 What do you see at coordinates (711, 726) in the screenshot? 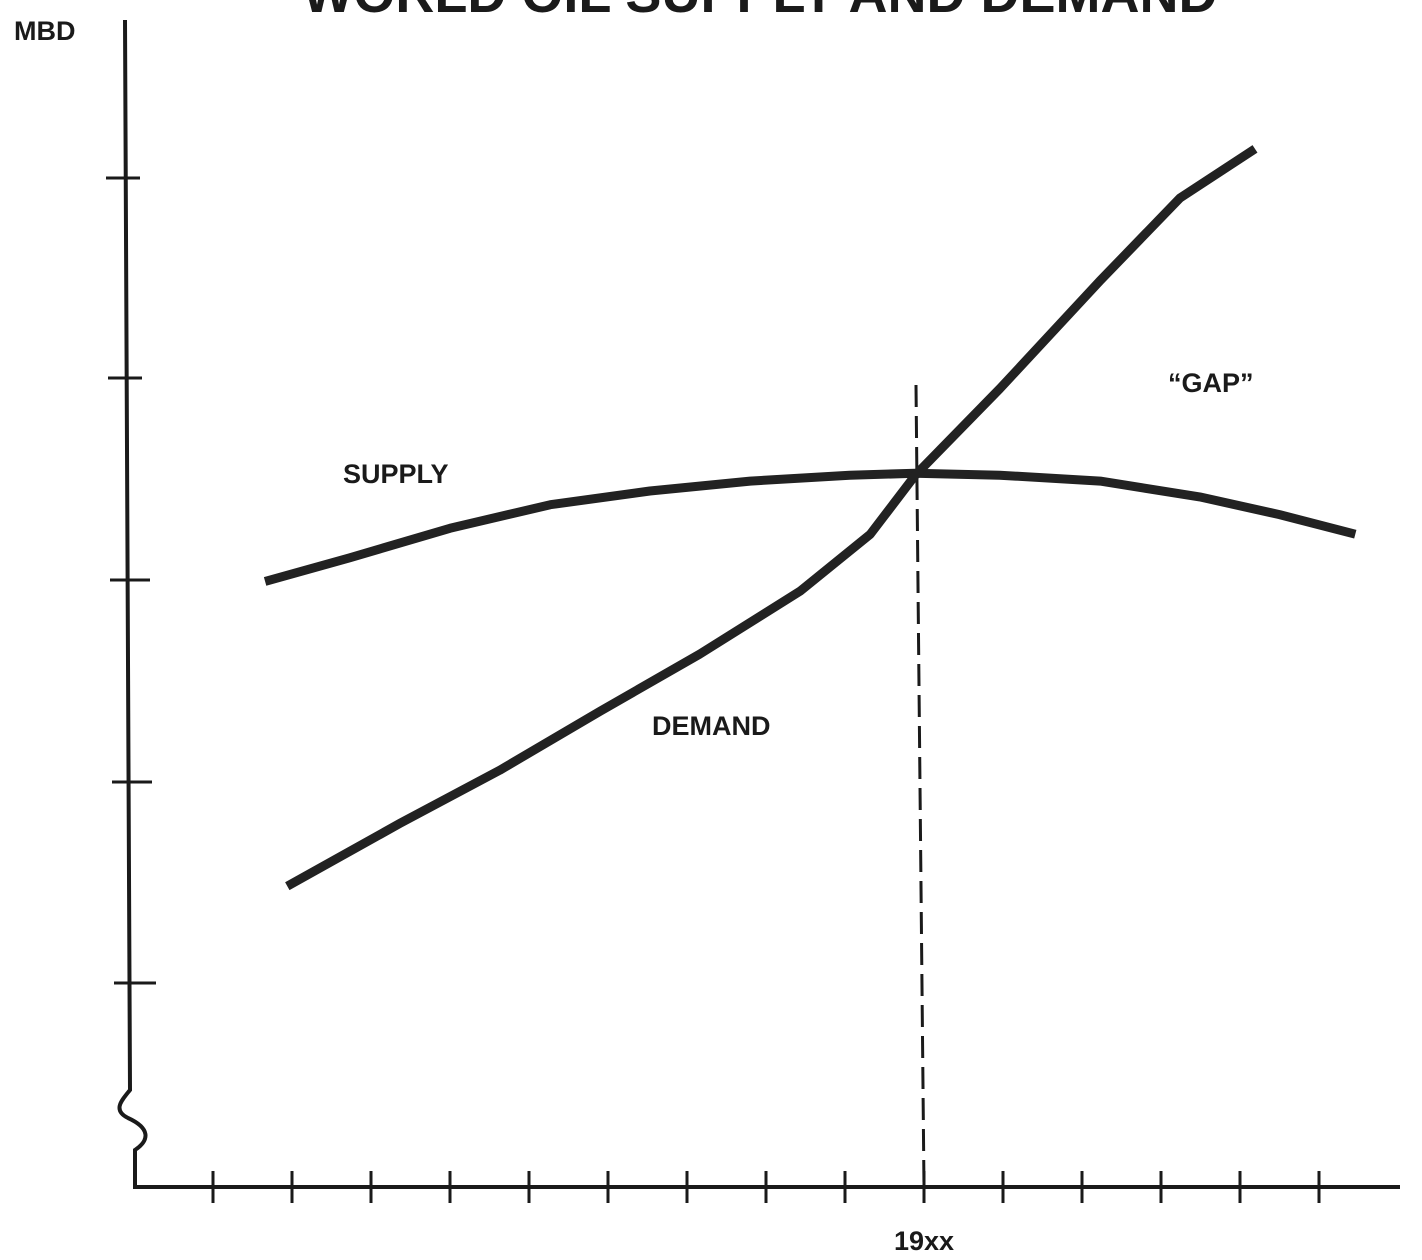
I see `series-label: DEMAND` at bounding box center [711, 726].